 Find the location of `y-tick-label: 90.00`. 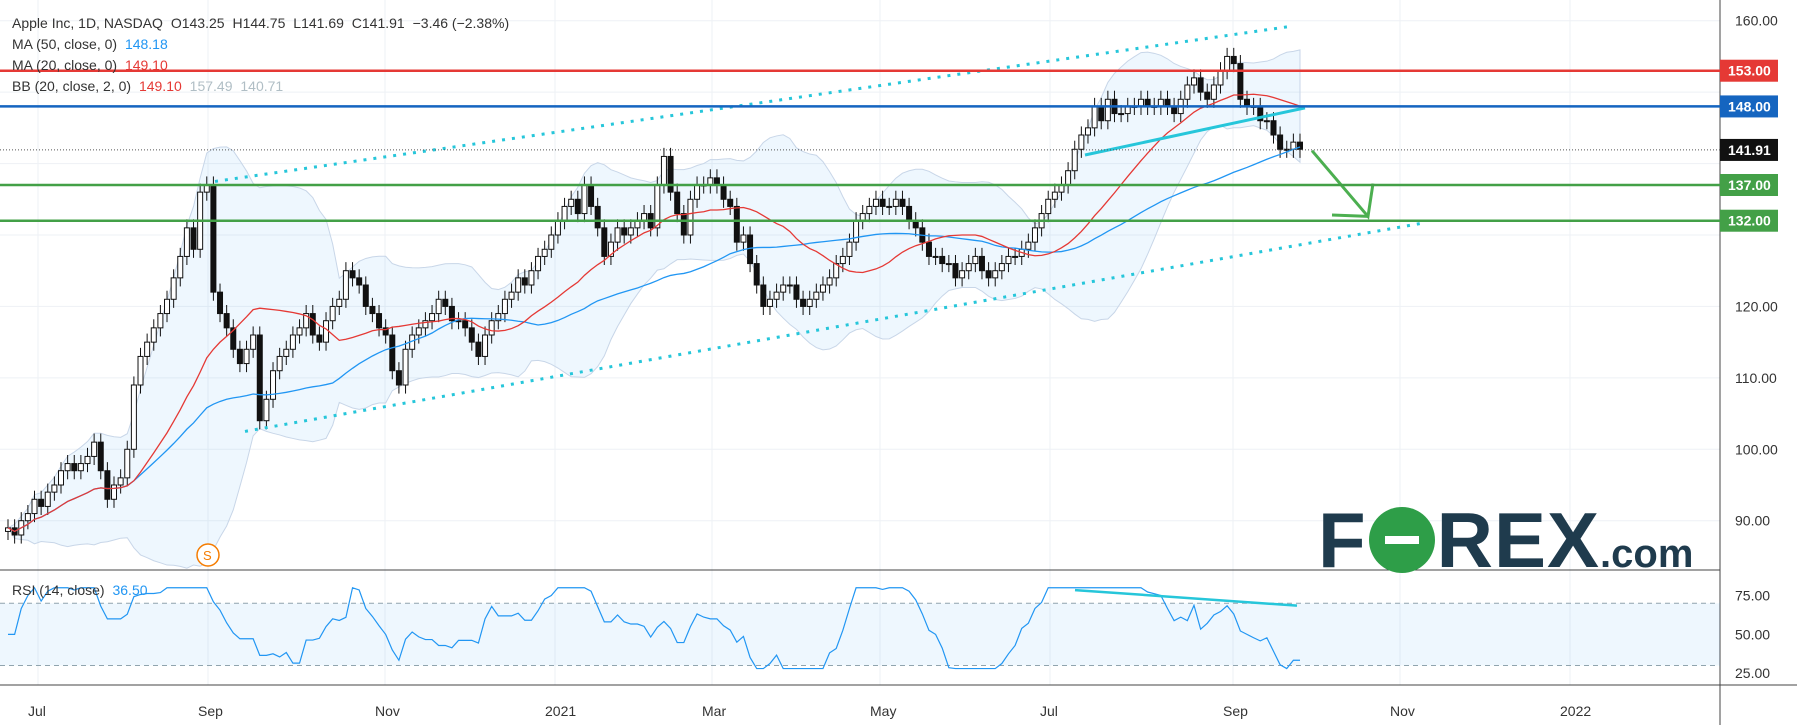

y-tick-label: 90.00 is located at coordinates (1752, 521).